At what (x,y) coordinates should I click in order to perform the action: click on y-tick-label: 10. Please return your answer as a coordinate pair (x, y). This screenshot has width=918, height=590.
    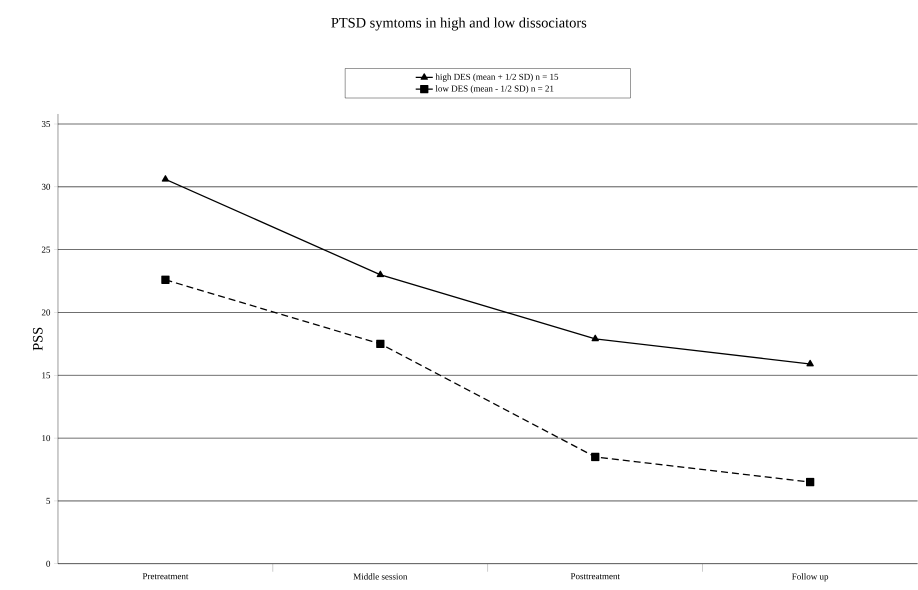
    Looking at the image, I should click on (46, 438).